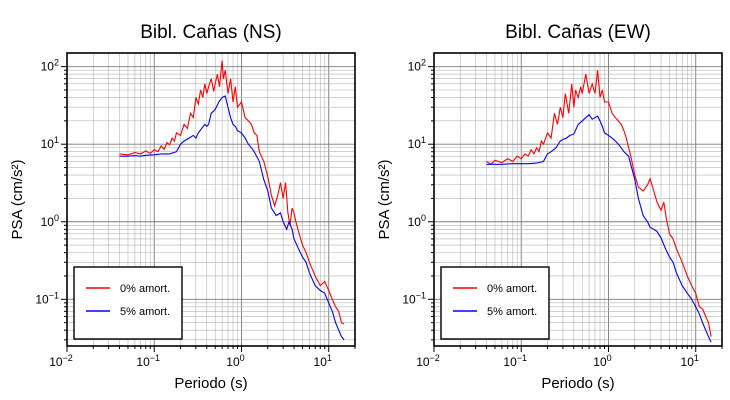  What do you see at coordinates (578, 32) in the screenshot?
I see `chart-title: Bibl. Cañas (EW)` at bounding box center [578, 32].